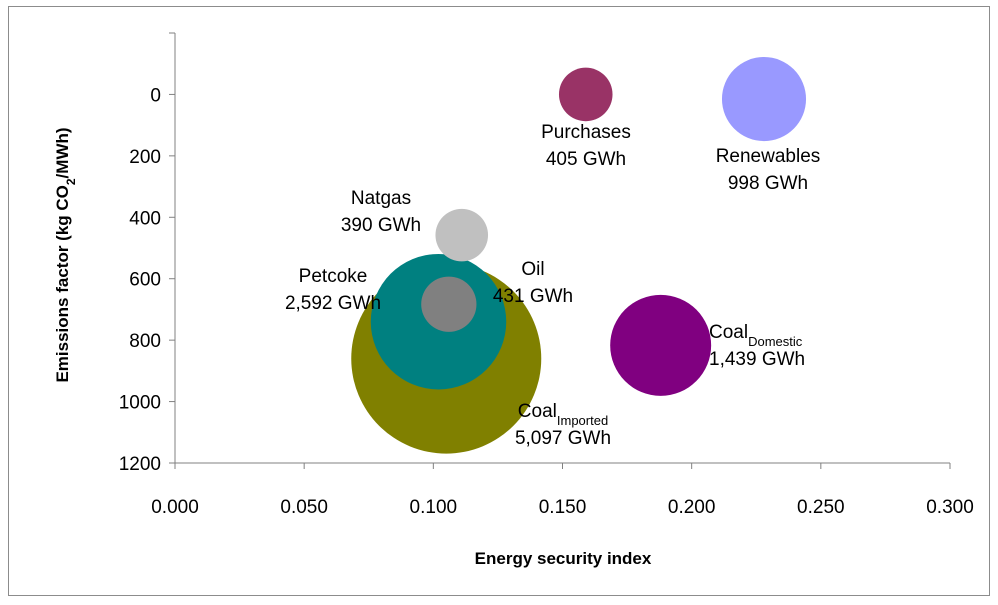  Describe the element at coordinates (145, 157) in the screenshot. I see `y-tick-label: 200` at that location.